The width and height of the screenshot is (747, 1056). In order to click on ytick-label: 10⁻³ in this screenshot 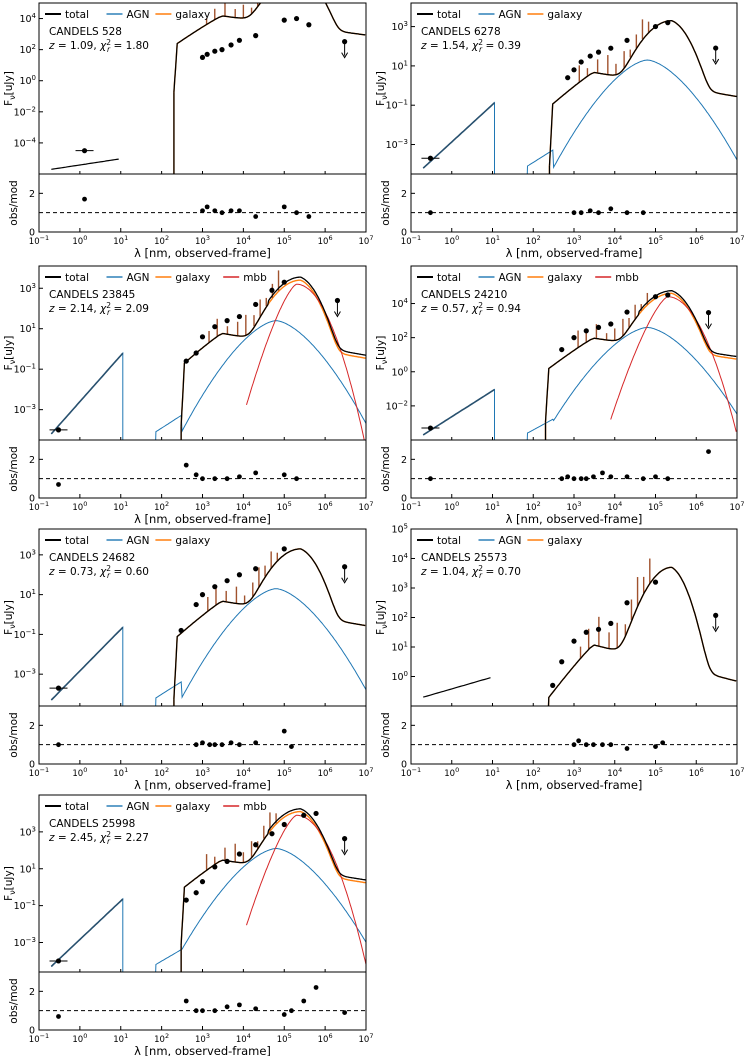, I will do `click(25, 409)`.